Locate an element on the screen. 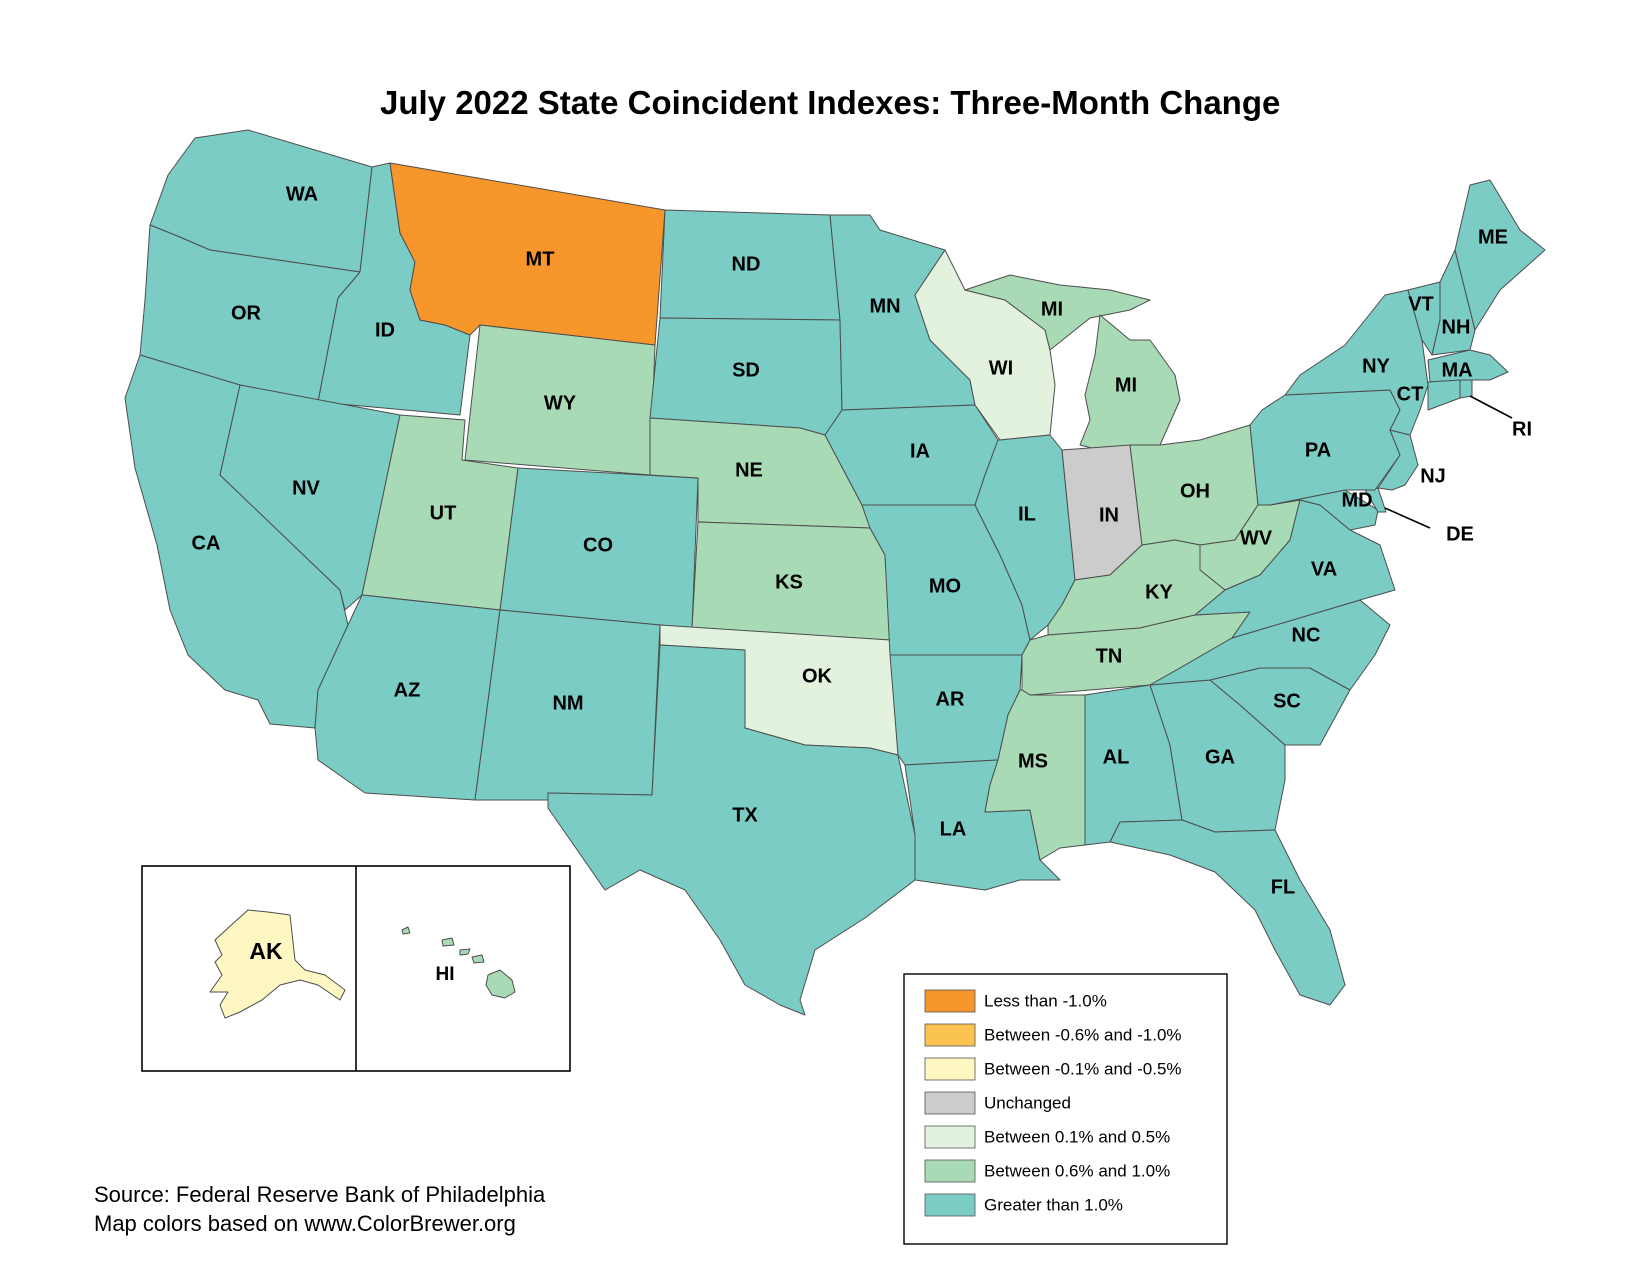 This screenshot has height=1275, width=1650. label-sc: SC is located at coordinates (1287, 701).